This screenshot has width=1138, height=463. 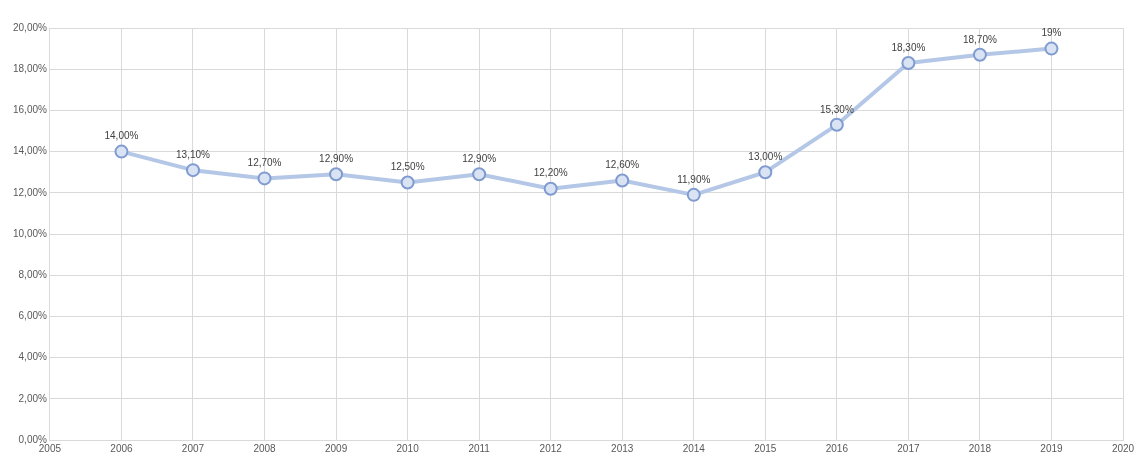 I want to click on x-tick-label: 2014, so click(x=694, y=448).